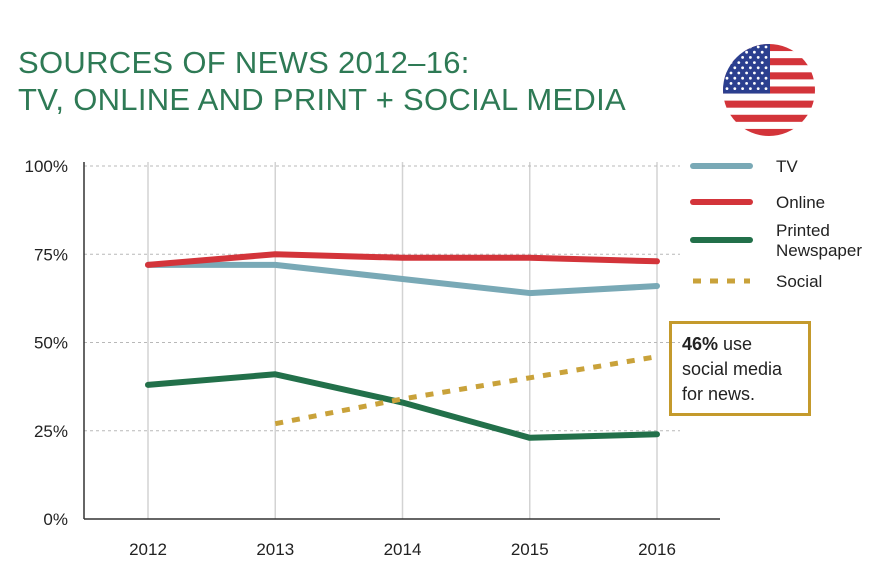 This screenshot has height=564, width=892. What do you see at coordinates (719, 394) in the screenshot?
I see `callout-text-3: for news.` at bounding box center [719, 394].